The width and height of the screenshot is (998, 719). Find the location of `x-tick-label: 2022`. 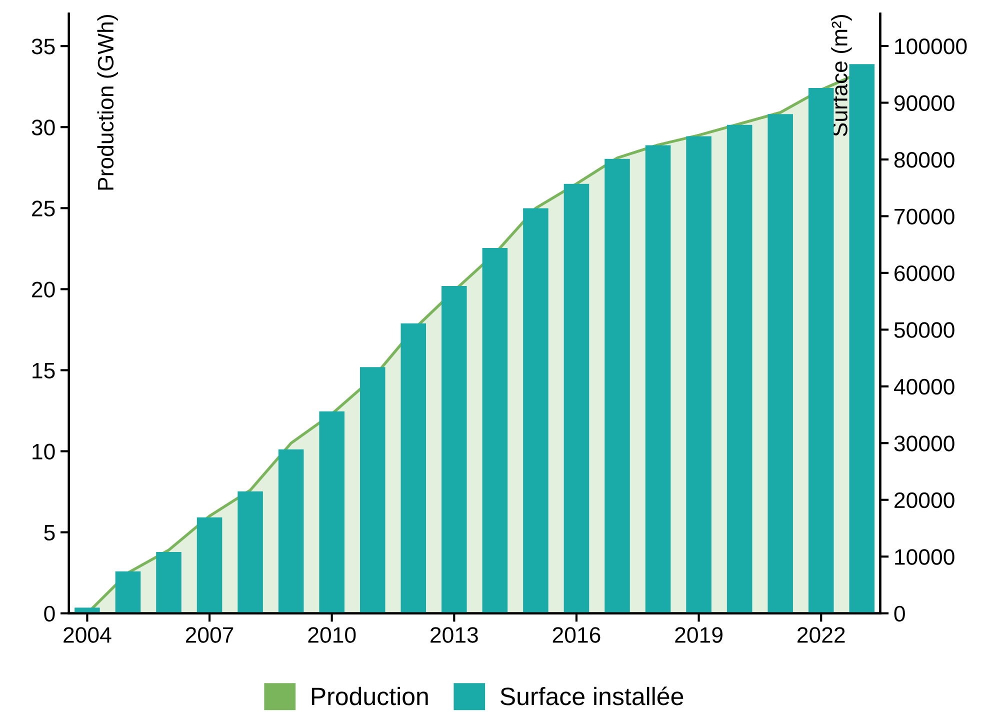

x-tick-label: 2022 is located at coordinates (821, 635).